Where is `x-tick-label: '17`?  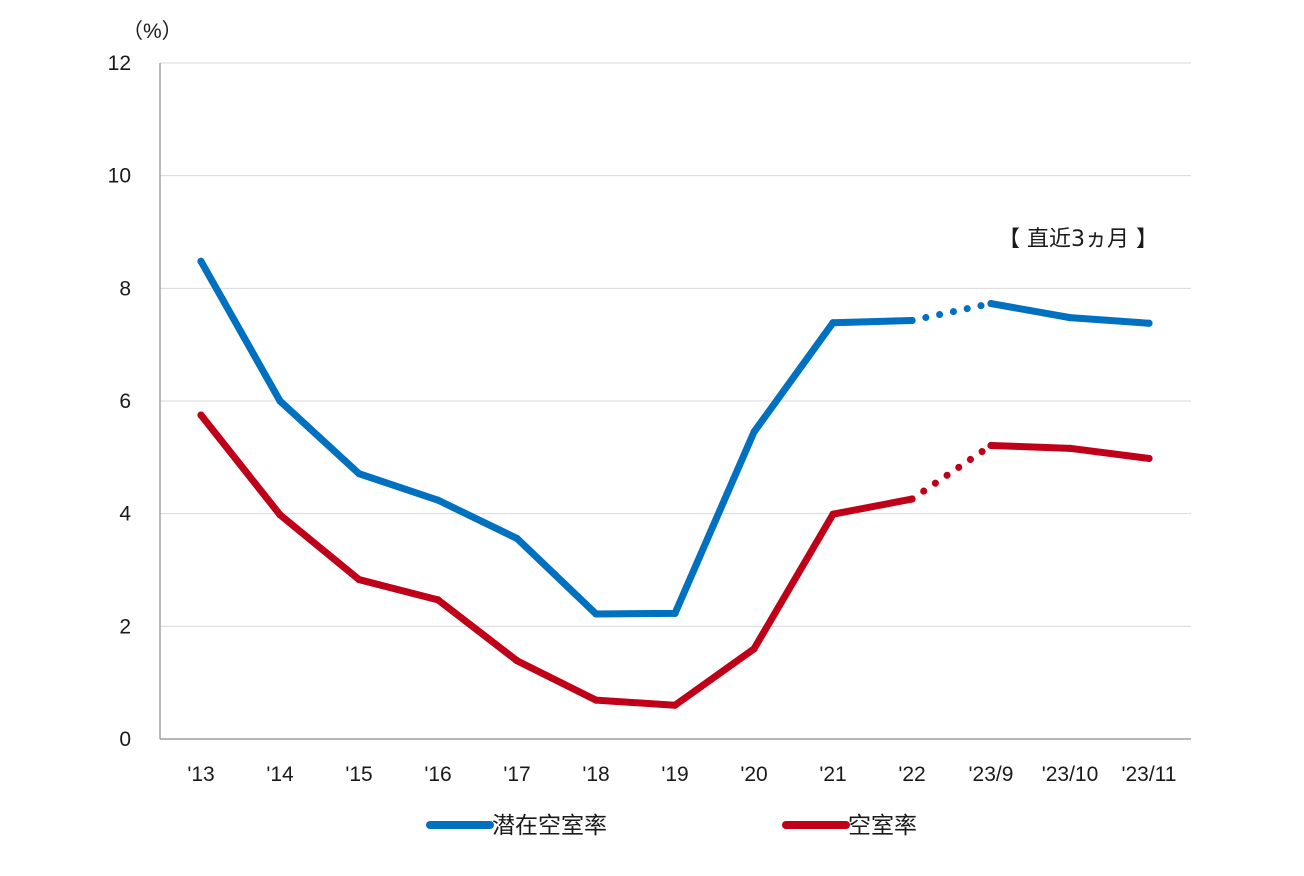 x-tick-label: '17 is located at coordinates (516, 774).